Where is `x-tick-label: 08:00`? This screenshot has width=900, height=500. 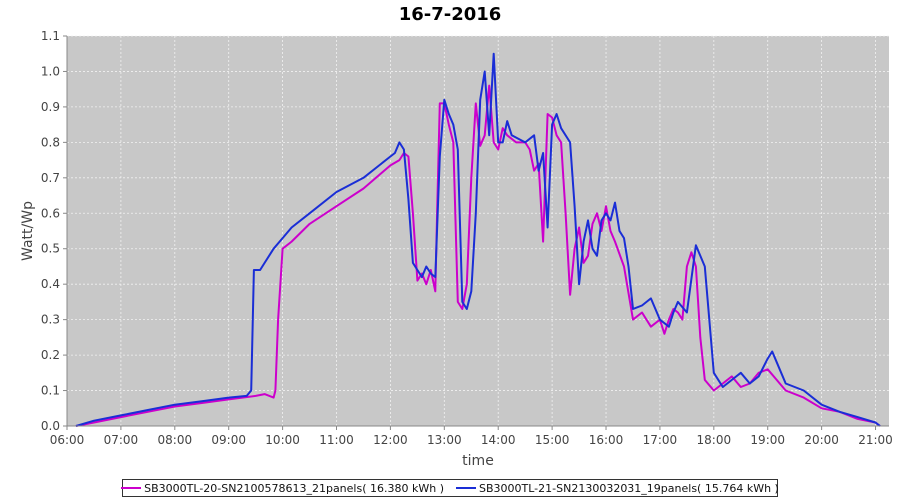
x-tick-label: 08:00 is located at coordinates (175, 440).